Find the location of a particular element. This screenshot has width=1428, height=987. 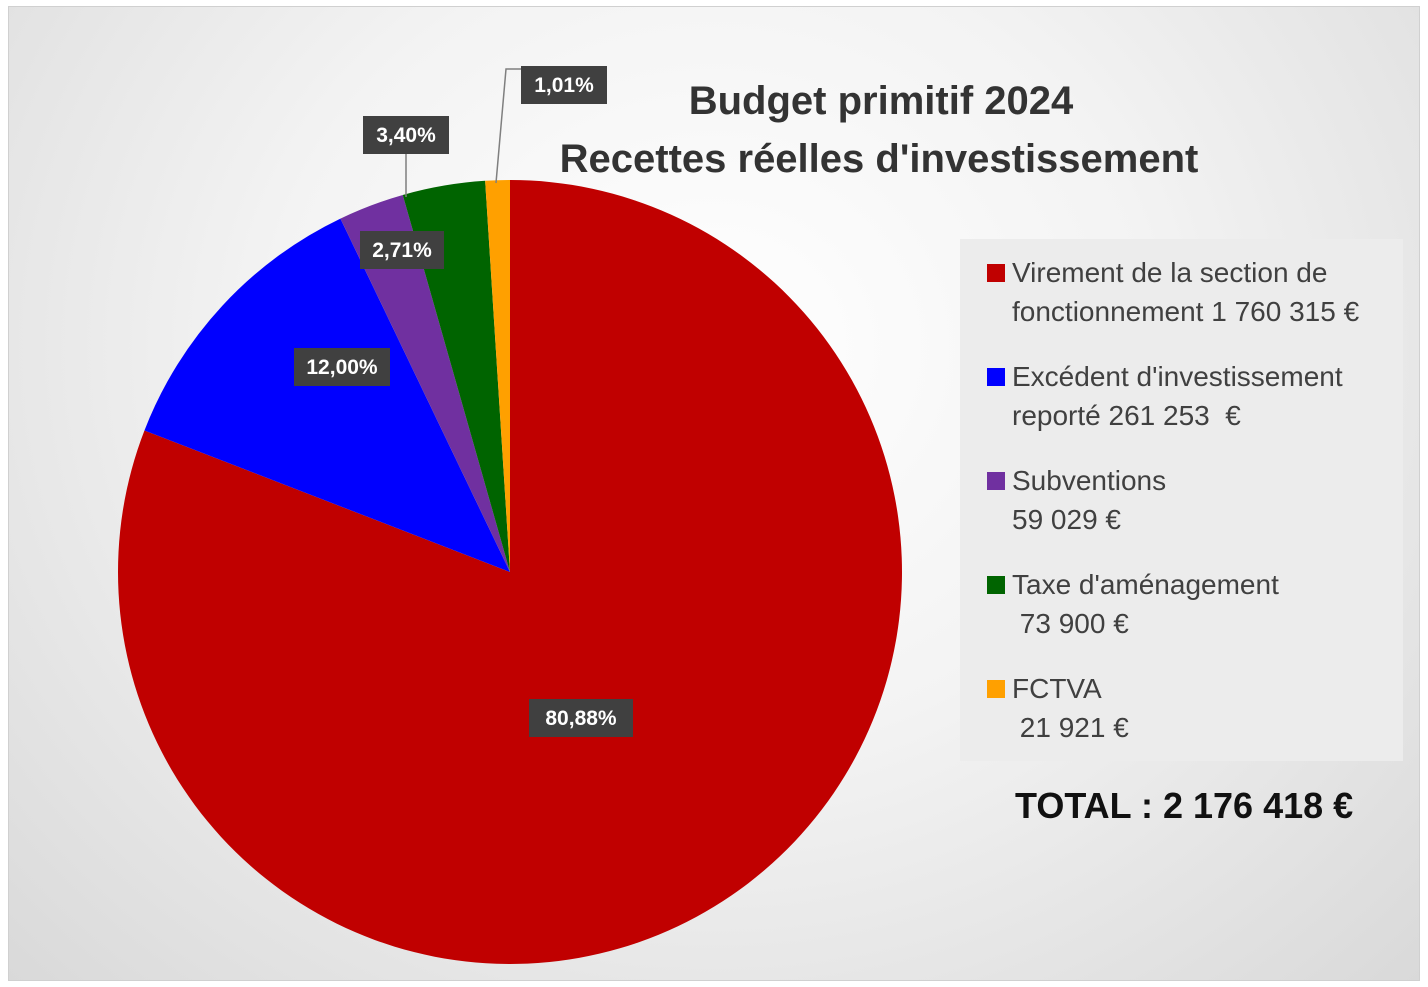

legend-label: Subventions 59 029 € is located at coordinates (1089, 500).